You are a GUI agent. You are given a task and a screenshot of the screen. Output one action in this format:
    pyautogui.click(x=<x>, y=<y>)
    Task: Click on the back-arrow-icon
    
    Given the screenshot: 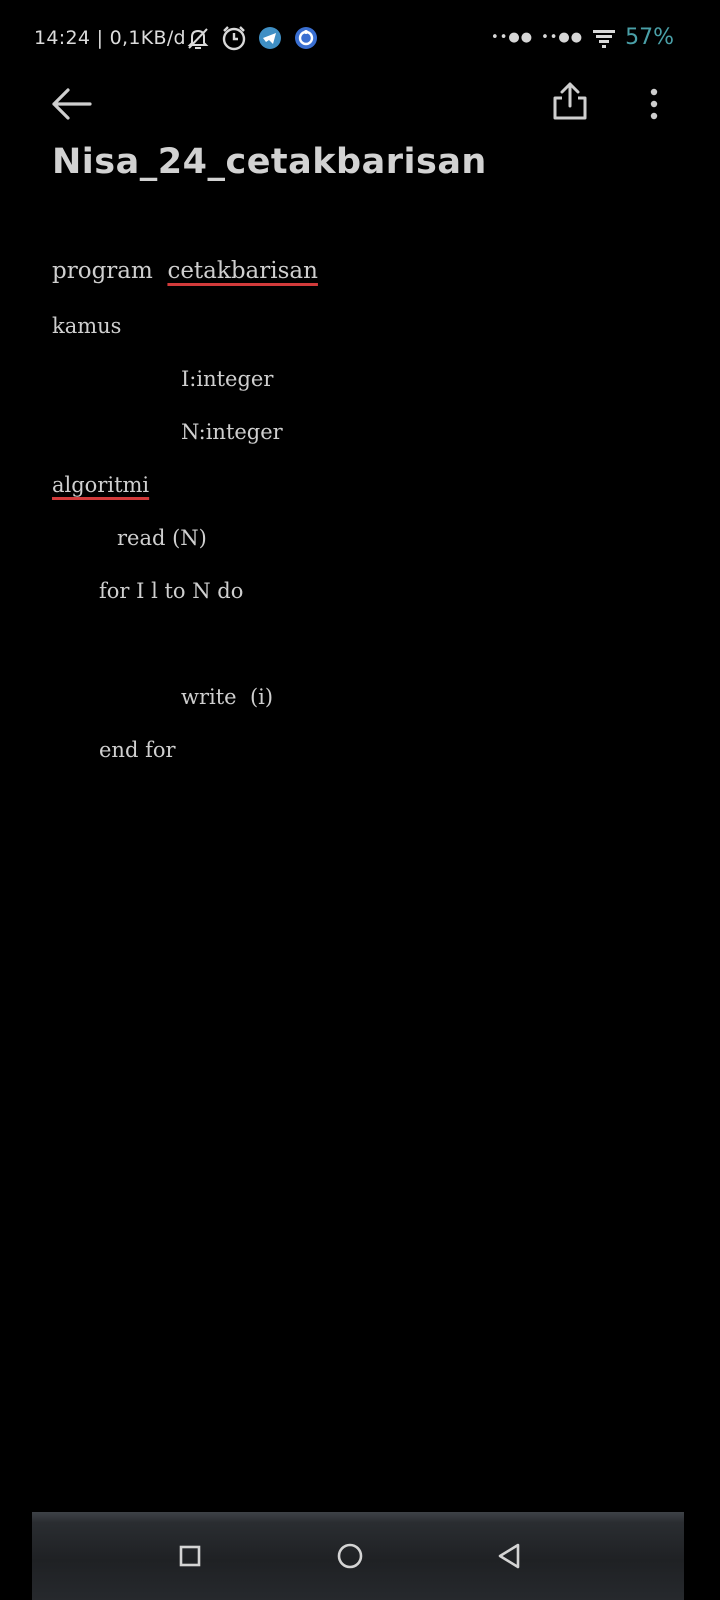 What is the action you would take?
    pyautogui.click(x=70, y=104)
    